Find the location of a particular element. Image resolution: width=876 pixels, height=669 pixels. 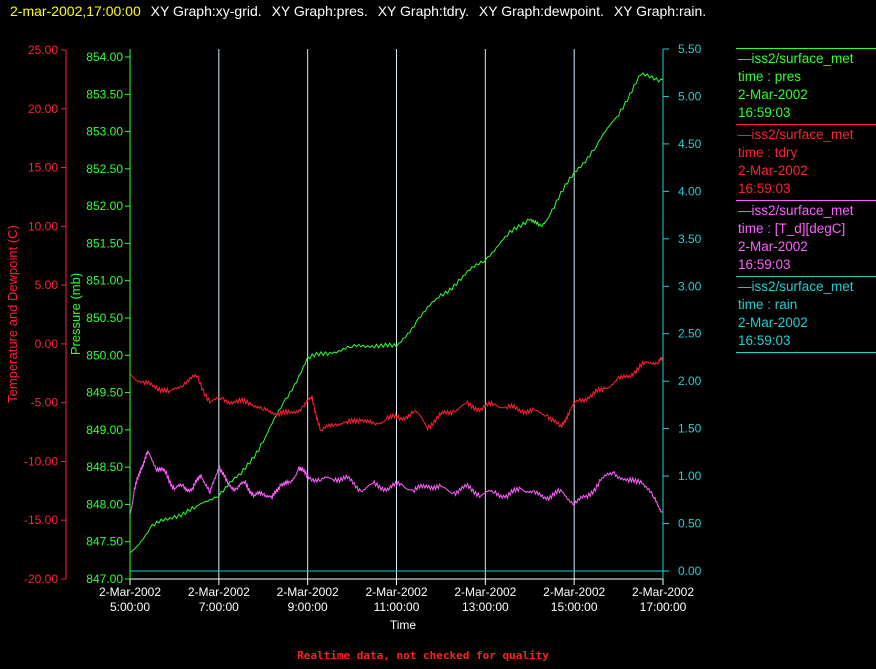

rain-tick-label: 1.00 is located at coordinates (690, 476).